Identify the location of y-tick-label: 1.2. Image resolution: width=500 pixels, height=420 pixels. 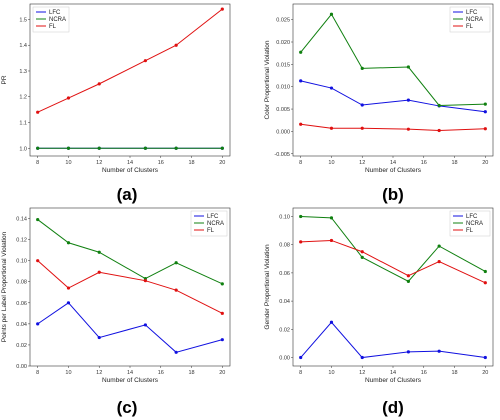
(23, 98).